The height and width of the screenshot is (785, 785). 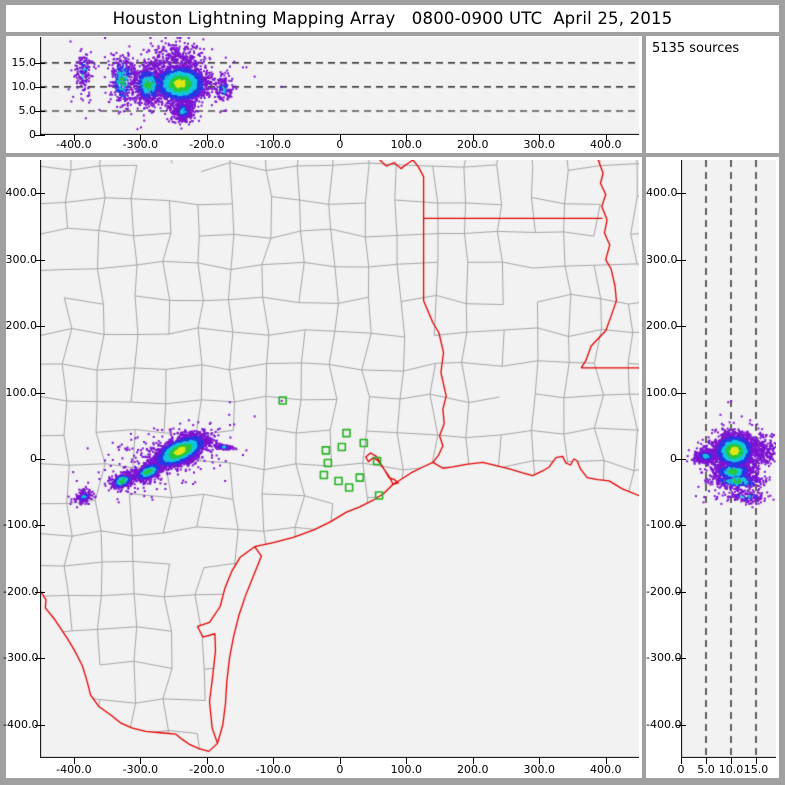 What do you see at coordinates (712, 94) in the screenshot?
I see `panel-source-count` at bounding box center [712, 94].